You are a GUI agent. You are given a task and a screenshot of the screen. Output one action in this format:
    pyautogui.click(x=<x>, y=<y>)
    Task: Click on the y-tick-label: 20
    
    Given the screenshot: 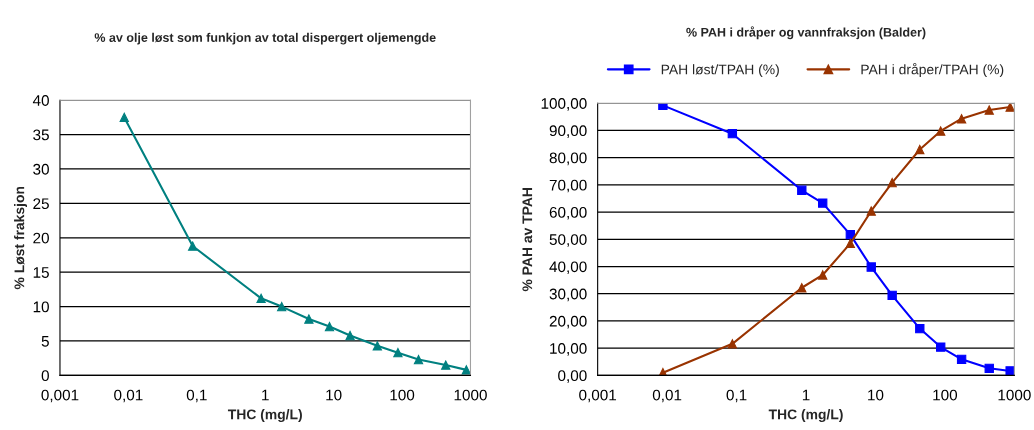 What is the action you would take?
    pyautogui.click(x=41, y=238)
    